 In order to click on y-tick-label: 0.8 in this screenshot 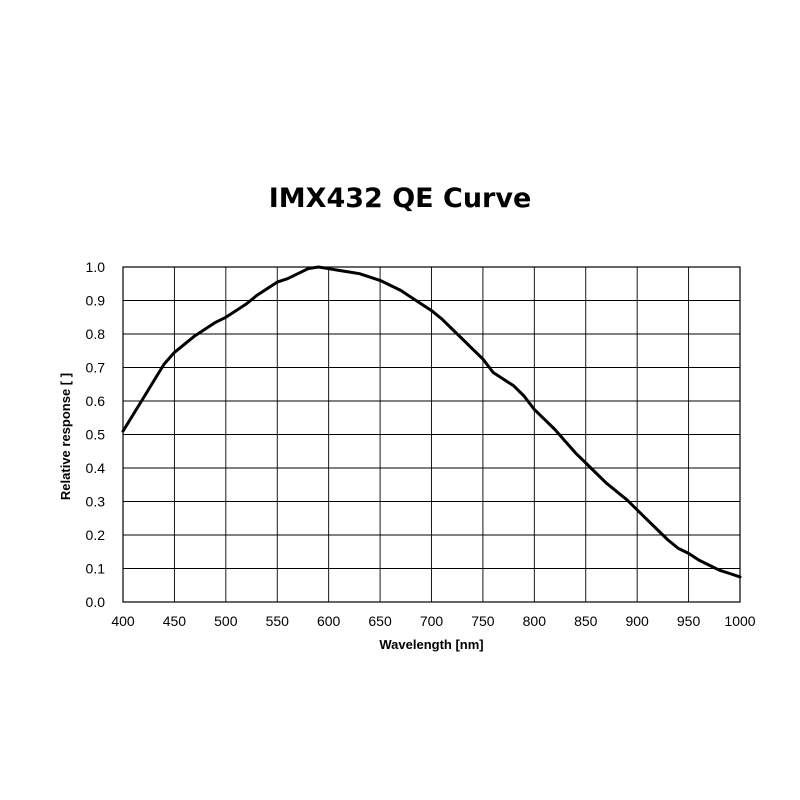, I will do `click(96, 334)`.